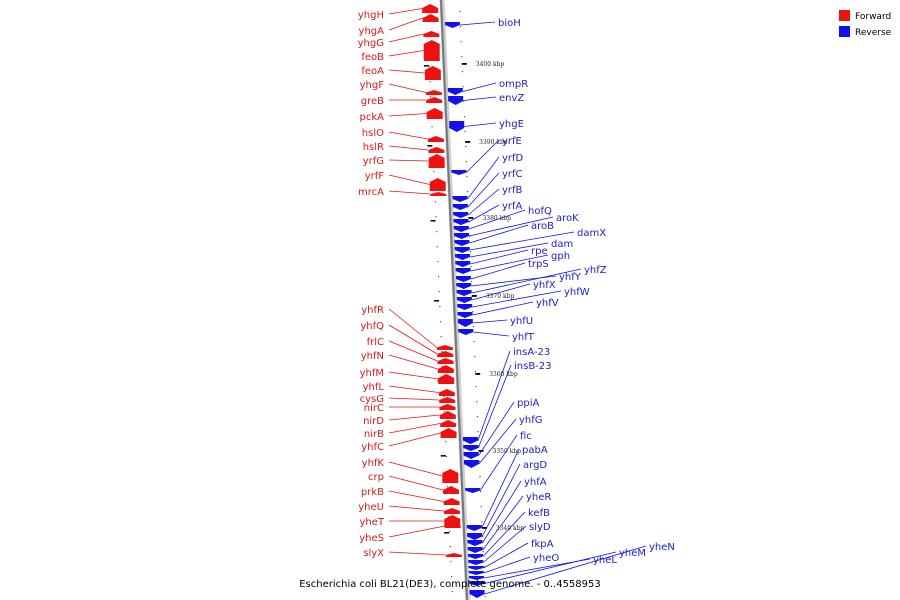 This screenshot has width=900, height=600. What do you see at coordinates (531, 420) in the screenshot?
I see `reverse-gene-label: yhfG` at bounding box center [531, 420].